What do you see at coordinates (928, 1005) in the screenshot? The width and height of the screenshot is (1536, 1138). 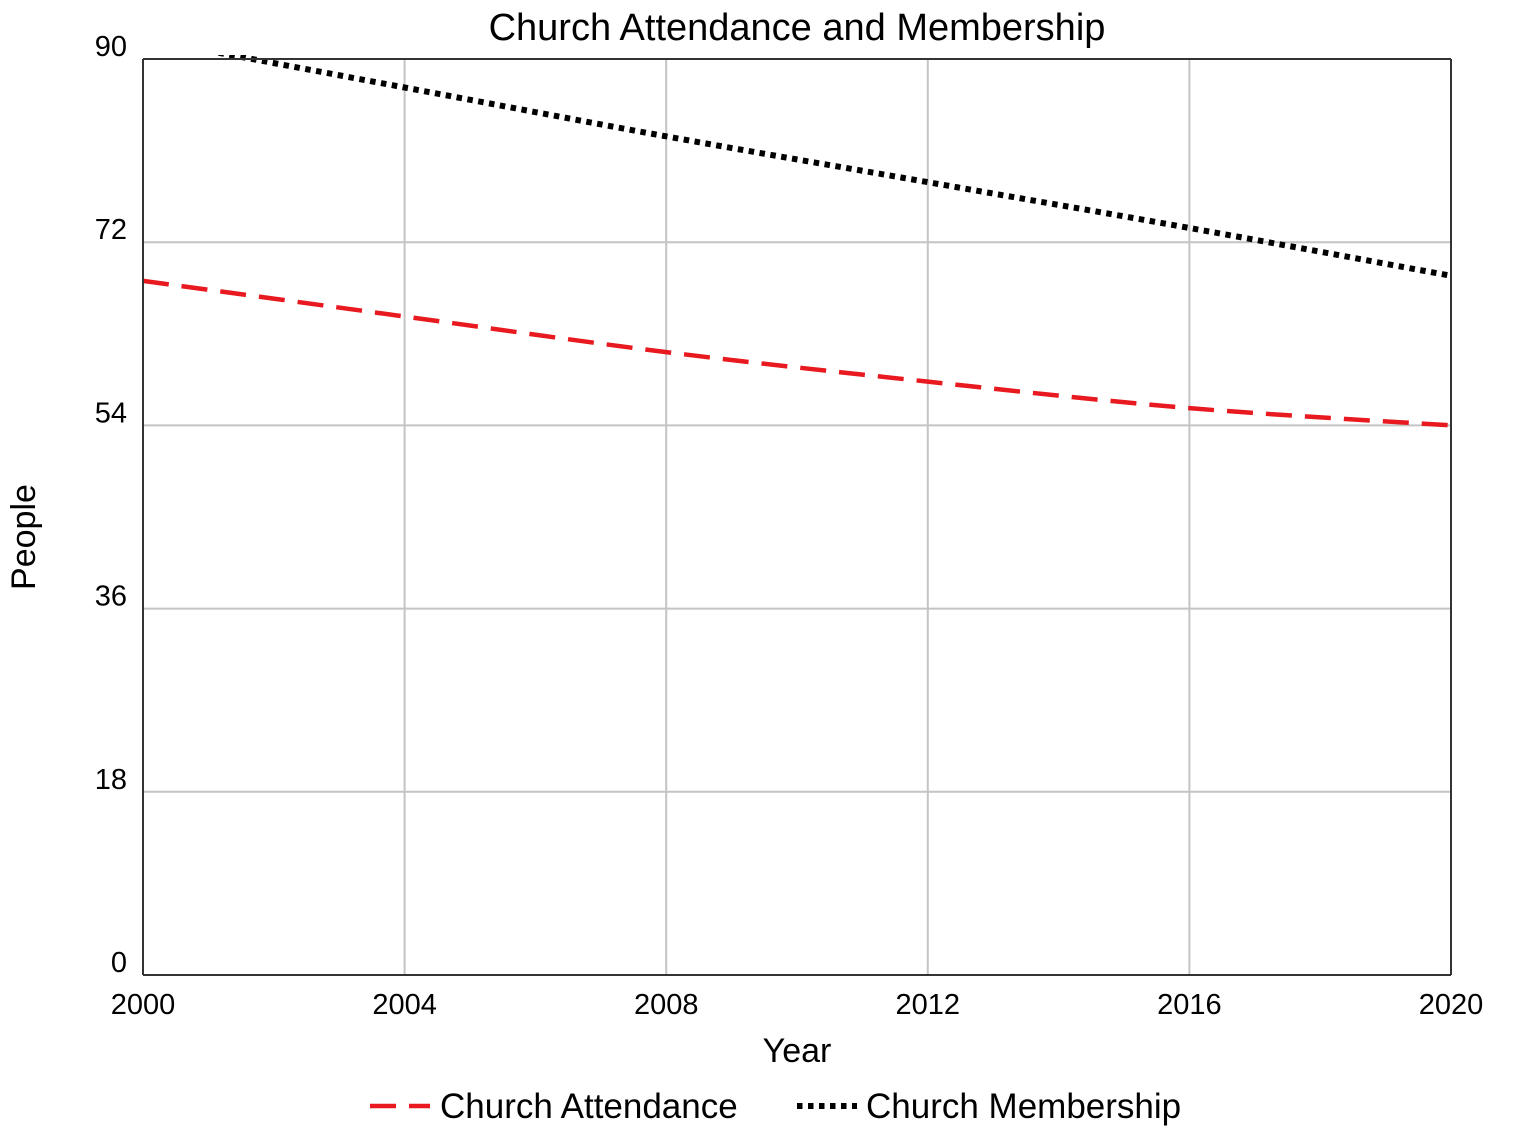 I see `x-tick-label: 2012` at bounding box center [928, 1005].